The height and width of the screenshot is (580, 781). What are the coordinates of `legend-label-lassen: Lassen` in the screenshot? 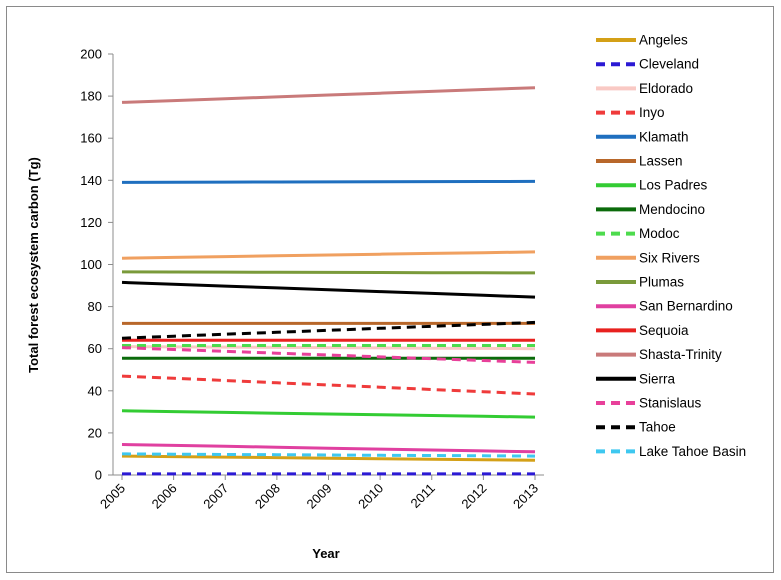 It's located at (661, 161).